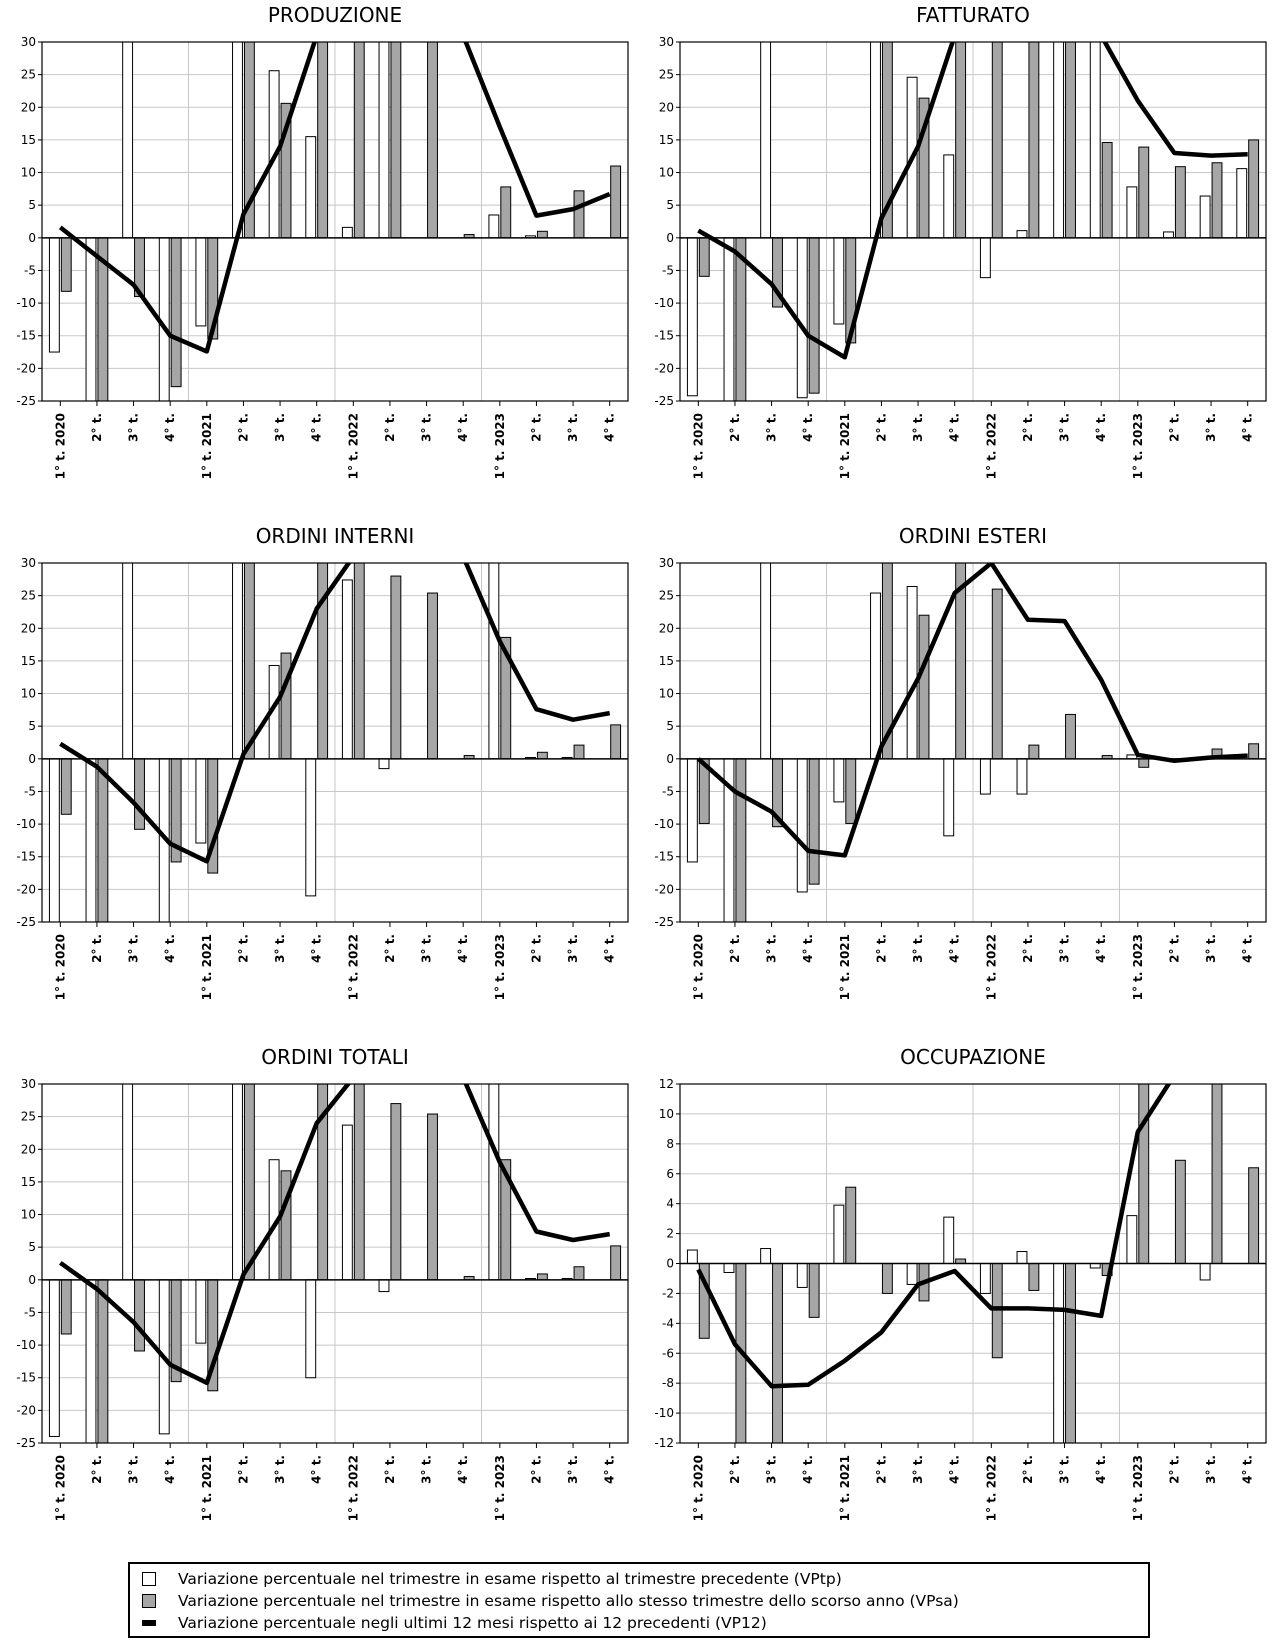  Describe the element at coordinates (32, 726) in the screenshot. I see `y-tick-label: 5` at that location.